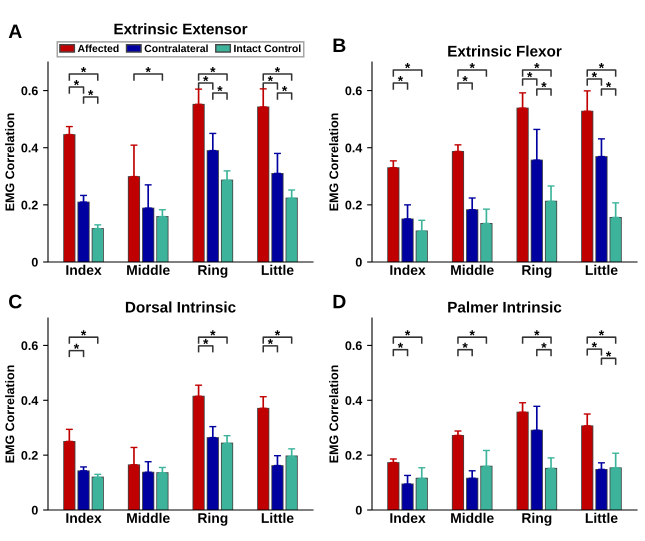  Describe the element at coordinates (98, 48) in the screenshot. I see `legend-label: Affected` at that location.